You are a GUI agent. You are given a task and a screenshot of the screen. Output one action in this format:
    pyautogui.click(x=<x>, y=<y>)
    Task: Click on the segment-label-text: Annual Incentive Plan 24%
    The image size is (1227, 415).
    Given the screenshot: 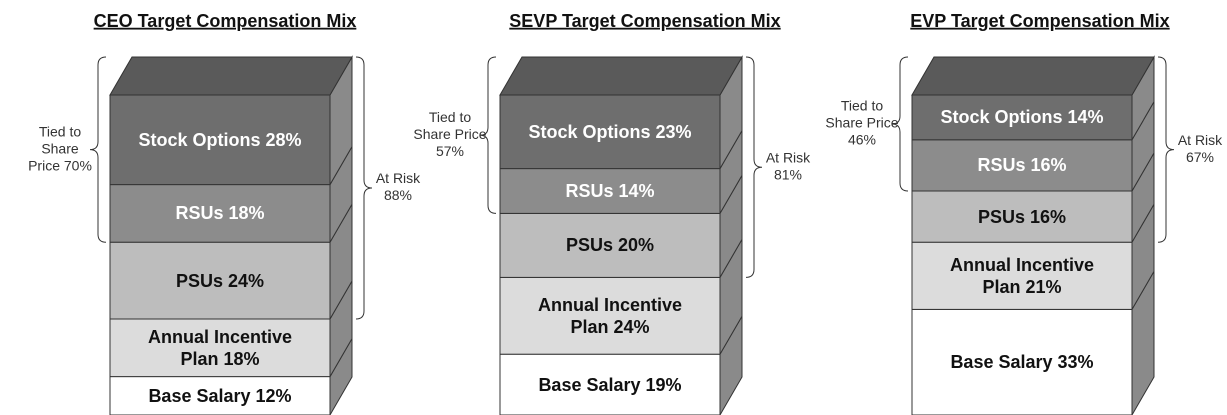 What is the action you would take?
    pyautogui.click(x=610, y=316)
    